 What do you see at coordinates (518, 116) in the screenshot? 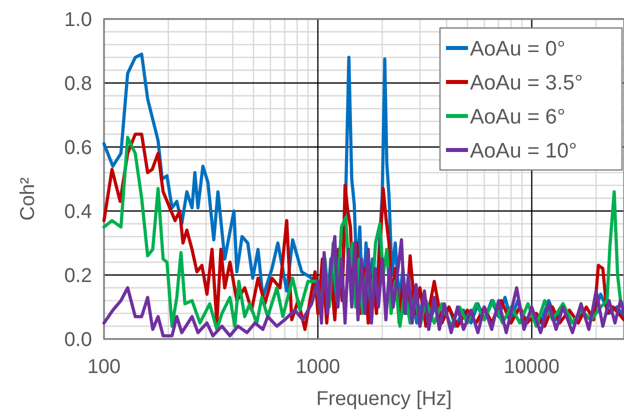
I see `legend-label: AoAu = 6°` at bounding box center [518, 116].